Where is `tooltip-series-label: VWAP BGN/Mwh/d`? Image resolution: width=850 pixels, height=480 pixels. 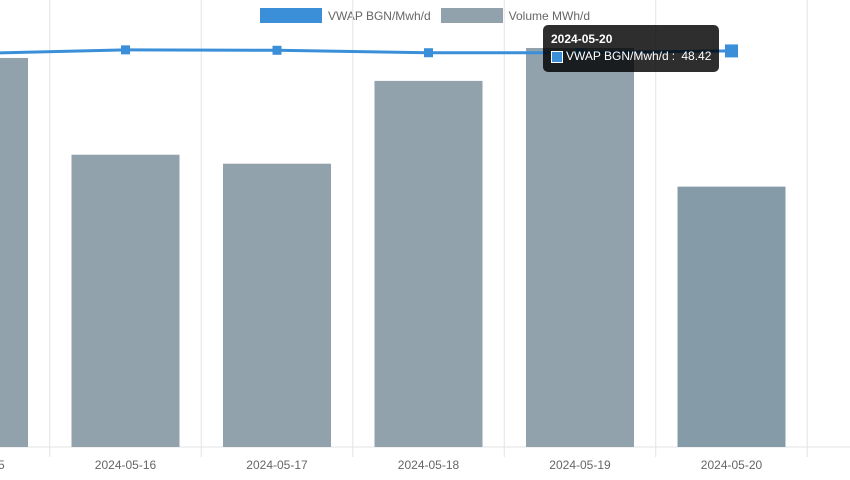 tooltip-series-label: VWAP BGN/Mwh/d is located at coordinates (617, 56).